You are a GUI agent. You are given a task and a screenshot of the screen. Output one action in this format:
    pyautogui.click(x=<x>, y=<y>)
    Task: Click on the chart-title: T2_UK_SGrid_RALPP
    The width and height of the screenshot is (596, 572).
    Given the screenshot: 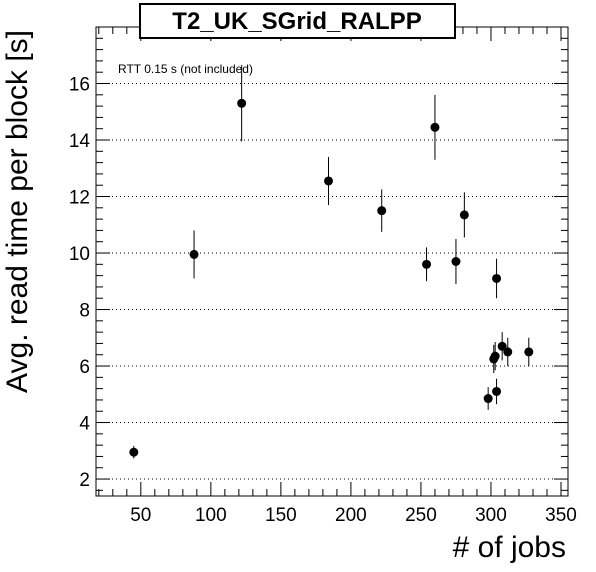 What is the action you would take?
    pyautogui.click(x=296, y=21)
    